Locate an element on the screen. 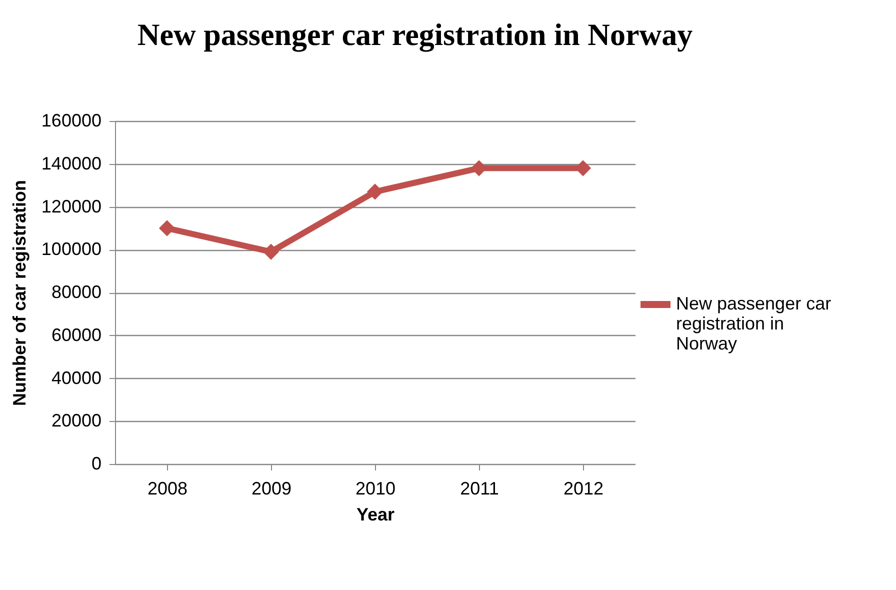 Image resolution: width=896 pixels, height=590 pixels. y-tick-label: 120000 is located at coordinates (71, 206).